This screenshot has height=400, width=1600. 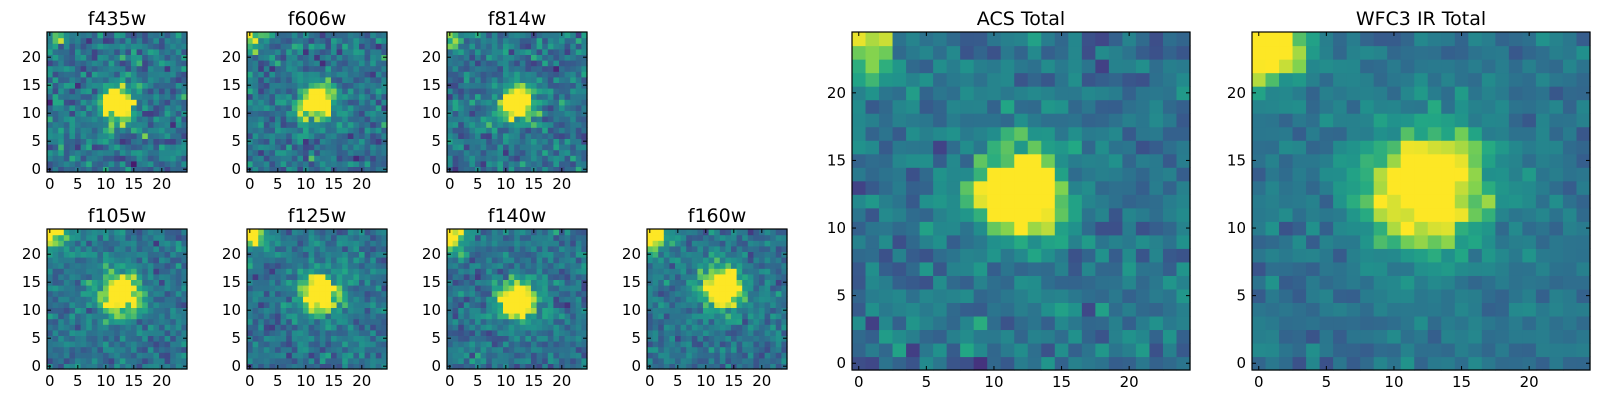 What do you see at coordinates (631, 254) in the screenshot?
I see `y-tick-label: 20` at bounding box center [631, 254].